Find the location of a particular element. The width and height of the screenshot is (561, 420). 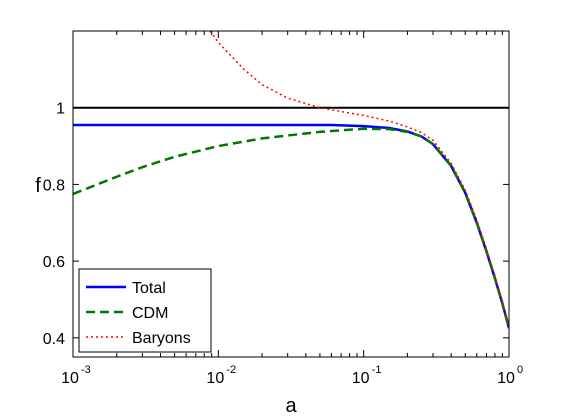

legend-label-baryons: Baryons is located at coordinates (161, 338).